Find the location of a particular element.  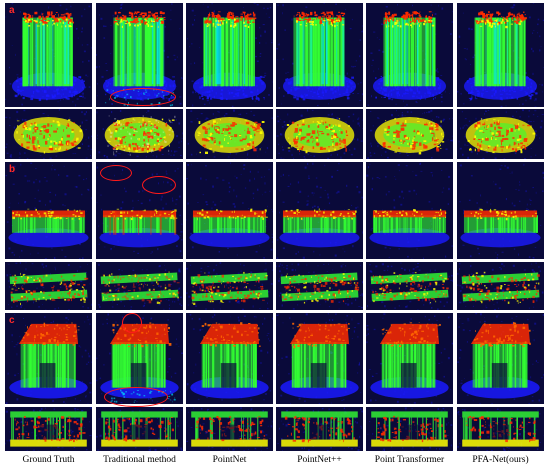

cell-b-top-pnp is located at coordinates (319, 286).